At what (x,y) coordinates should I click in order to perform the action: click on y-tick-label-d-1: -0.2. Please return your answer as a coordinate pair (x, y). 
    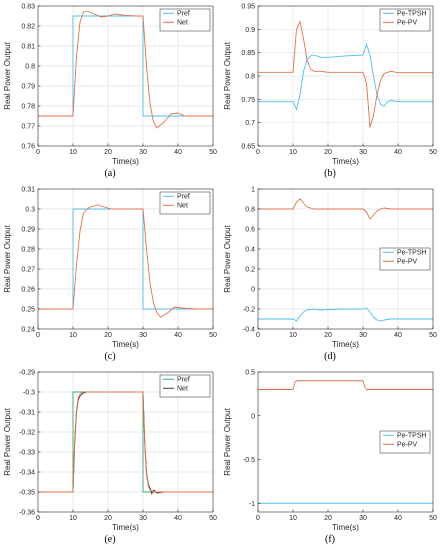
    Looking at the image, I should click on (249, 310).